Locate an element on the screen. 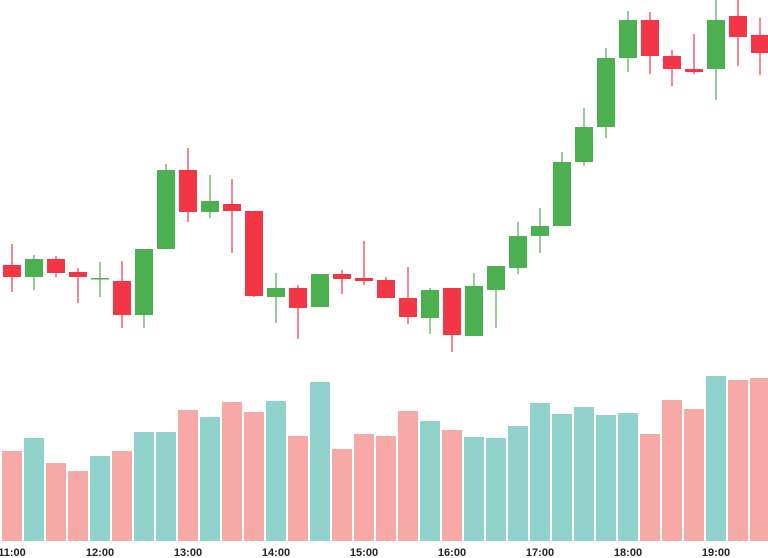 The image size is (768, 558). x-tick-label: 12:00 is located at coordinates (100, 552).